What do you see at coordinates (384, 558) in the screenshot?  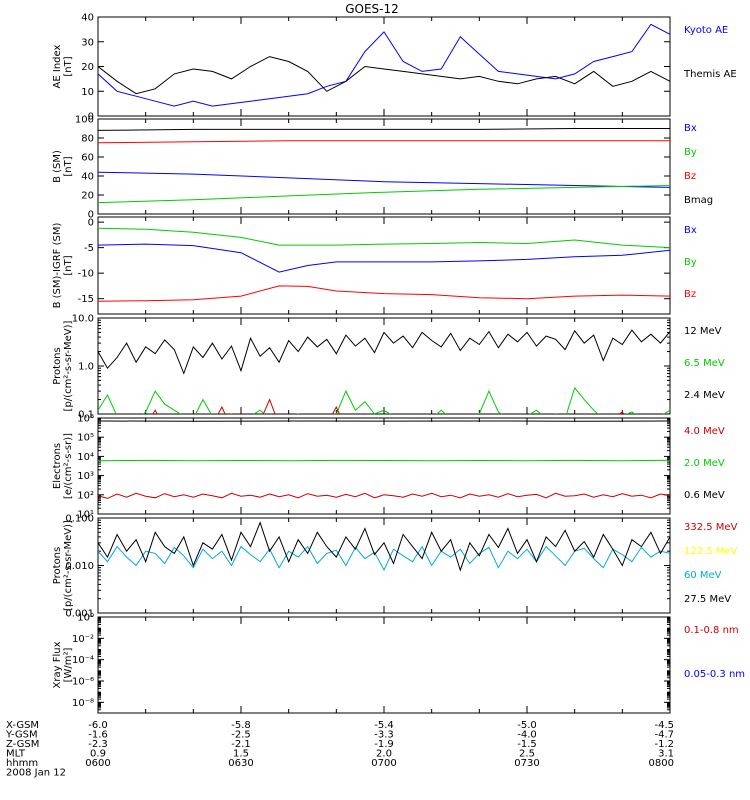 I see `series-line-60-mev` at bounding box center [384, 558].